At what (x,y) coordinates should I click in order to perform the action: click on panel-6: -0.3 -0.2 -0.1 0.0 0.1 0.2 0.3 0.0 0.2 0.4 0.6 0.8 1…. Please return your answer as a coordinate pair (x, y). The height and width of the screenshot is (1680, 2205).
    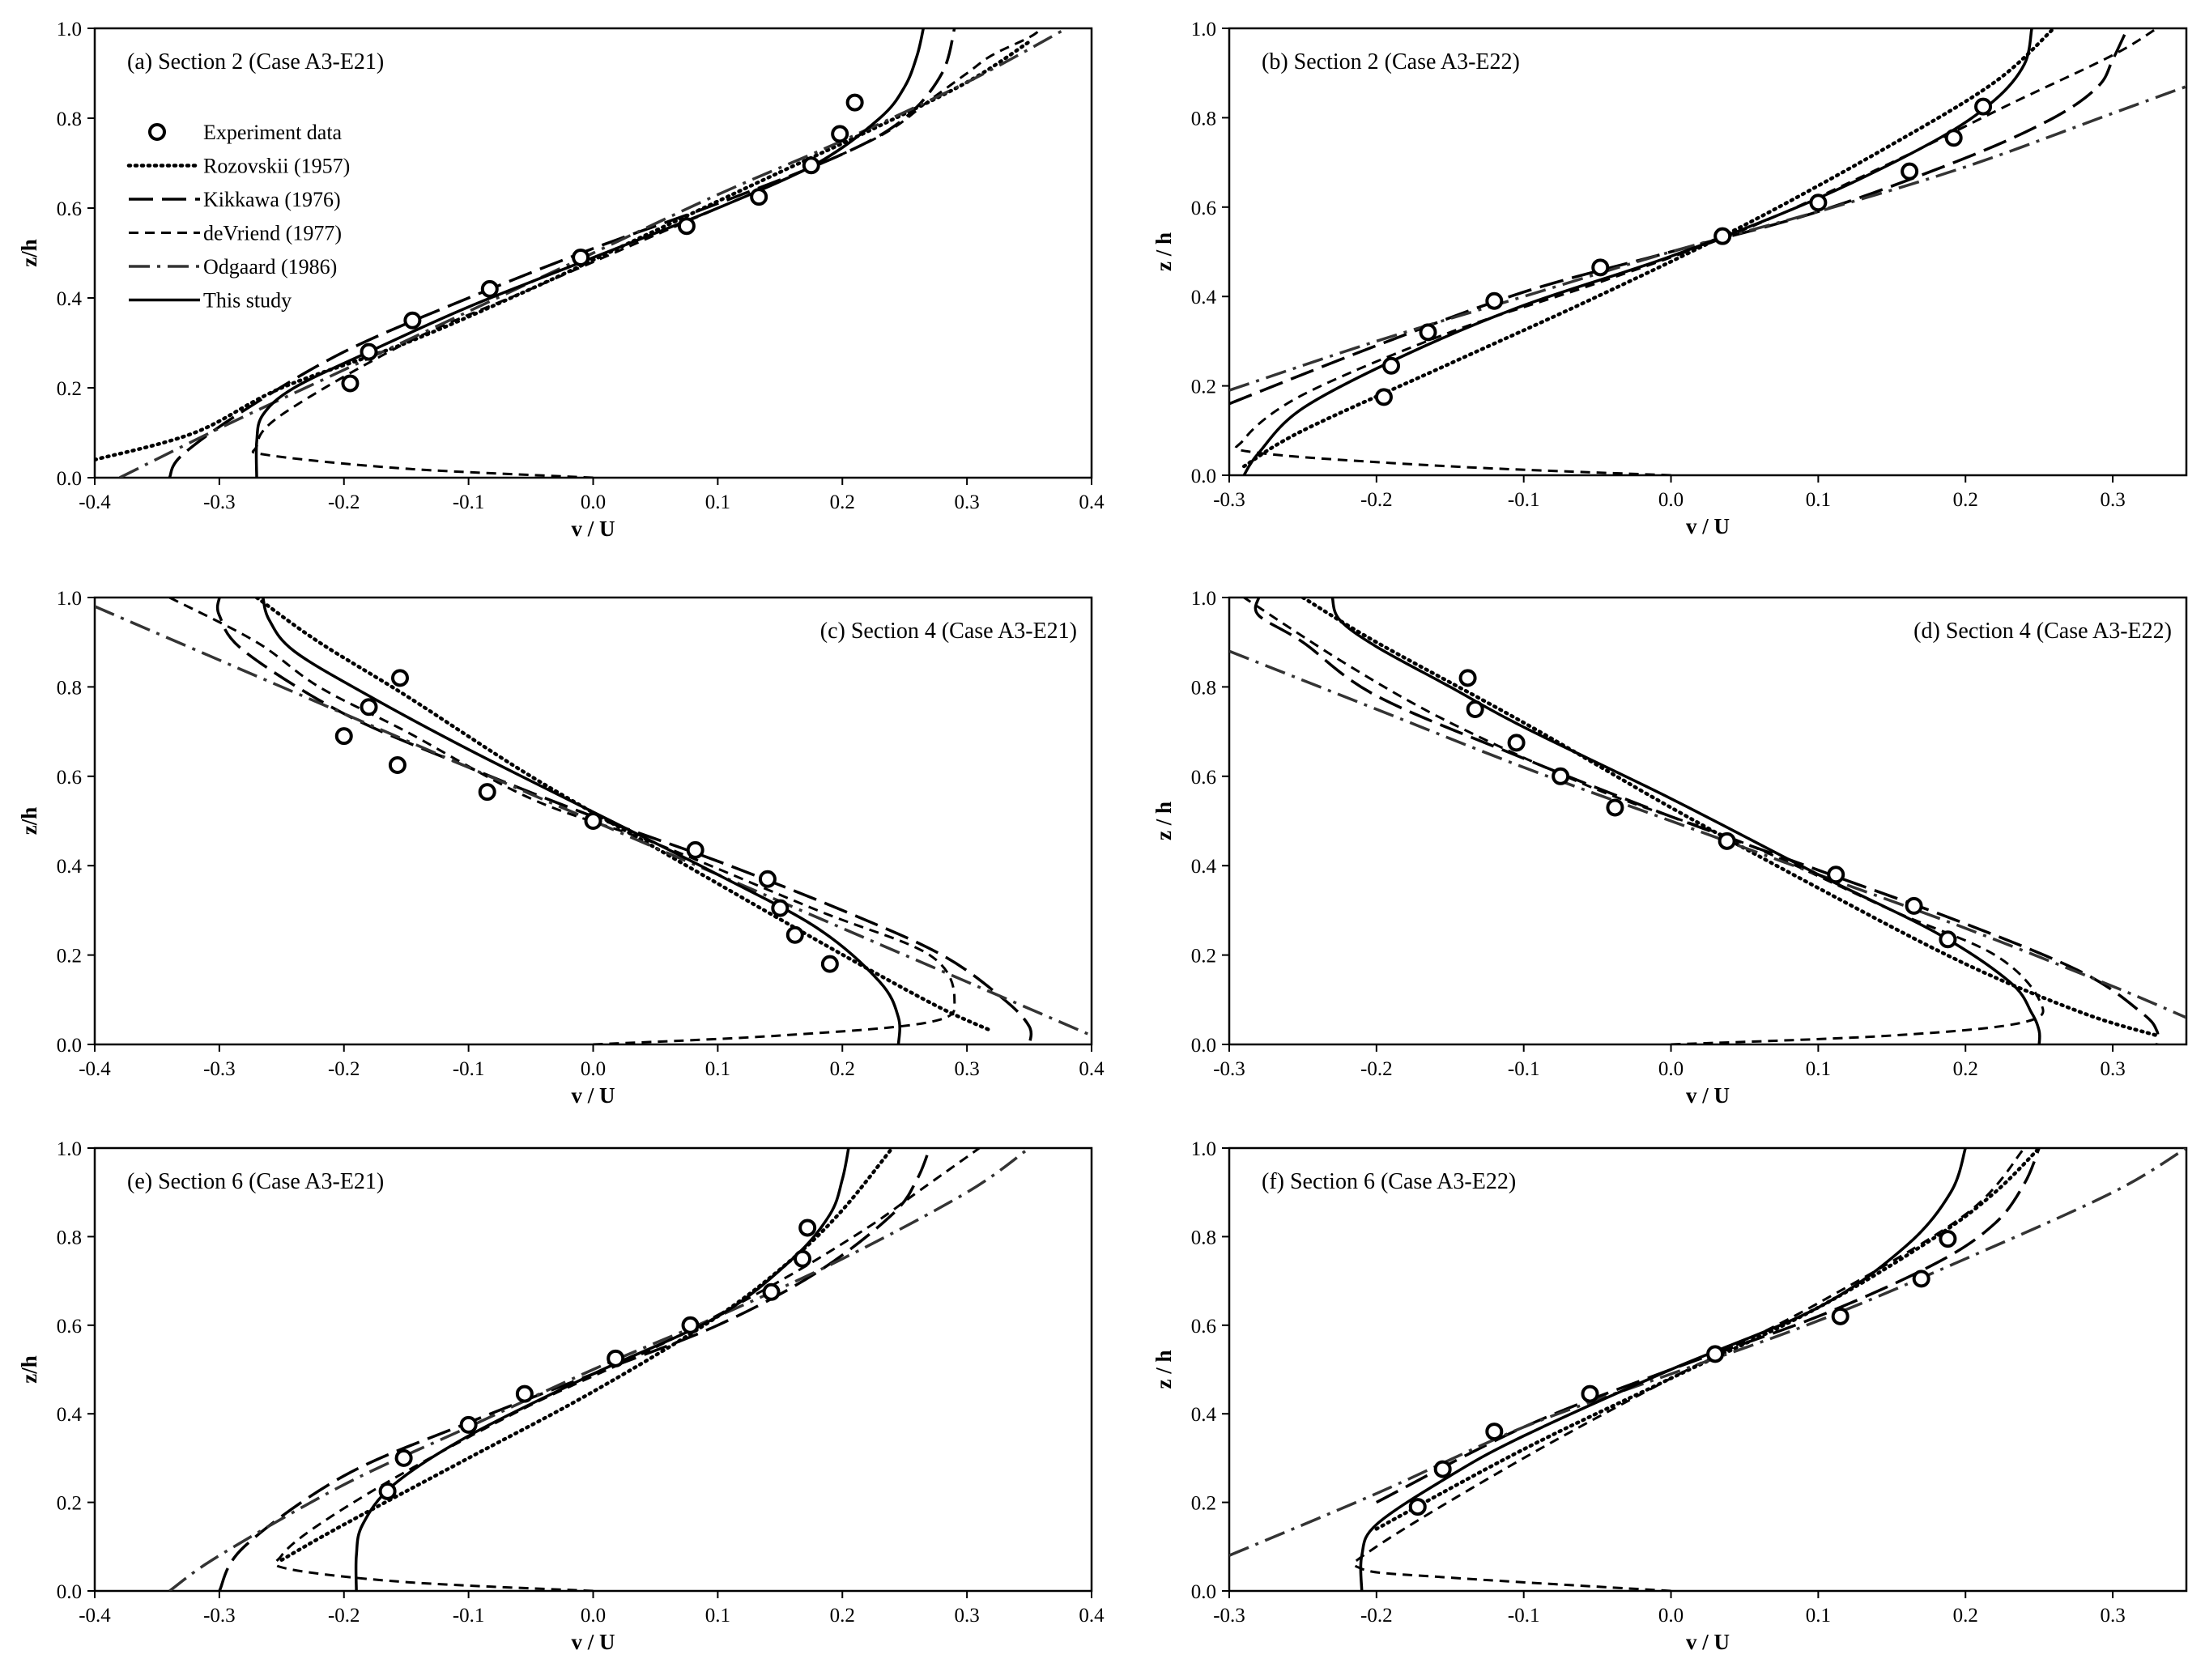
    Looking at the image, I should click on (1670, 1396).